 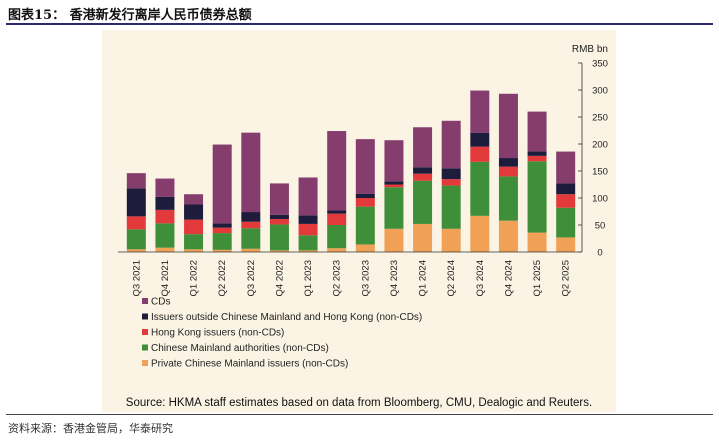 What do you see at coordinates (365, 248) in the screenshot?
I see `bar-private-q3-2023` at bounding box center [365, 248].